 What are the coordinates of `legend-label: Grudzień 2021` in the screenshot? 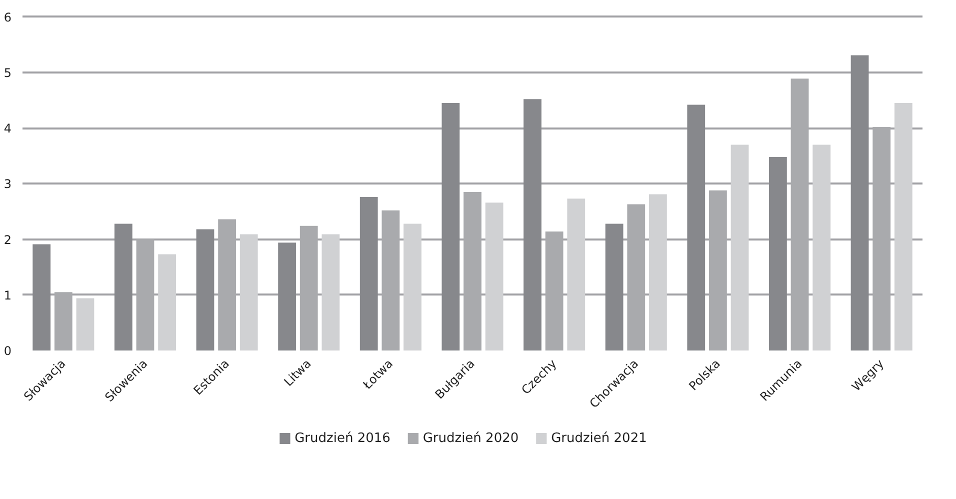 It's located at (599, 438).